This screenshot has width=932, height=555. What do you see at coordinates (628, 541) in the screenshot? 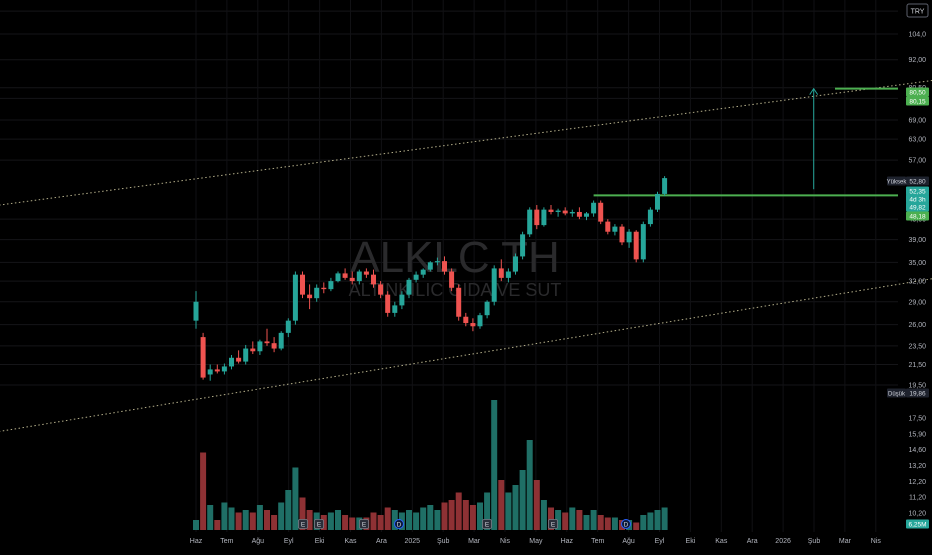
I see `time-tick-label: Ağu` at bounding box center [628, 541].